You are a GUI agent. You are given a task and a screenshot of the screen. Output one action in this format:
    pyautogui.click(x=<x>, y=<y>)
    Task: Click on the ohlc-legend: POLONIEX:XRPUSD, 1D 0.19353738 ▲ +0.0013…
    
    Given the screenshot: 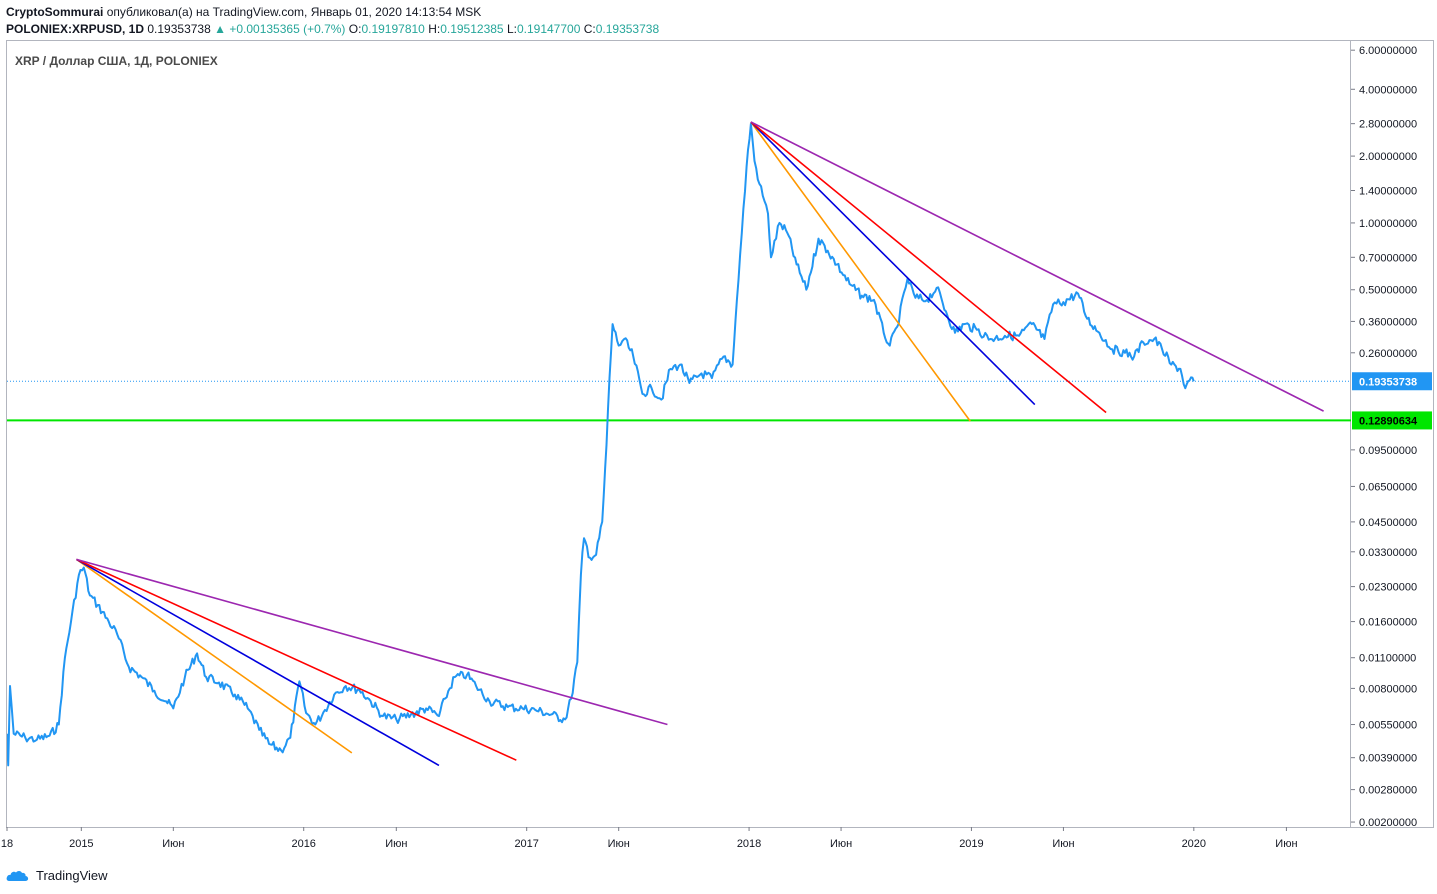 What is the action you would take?
    pyautogui.click(x=332, y=29)
    